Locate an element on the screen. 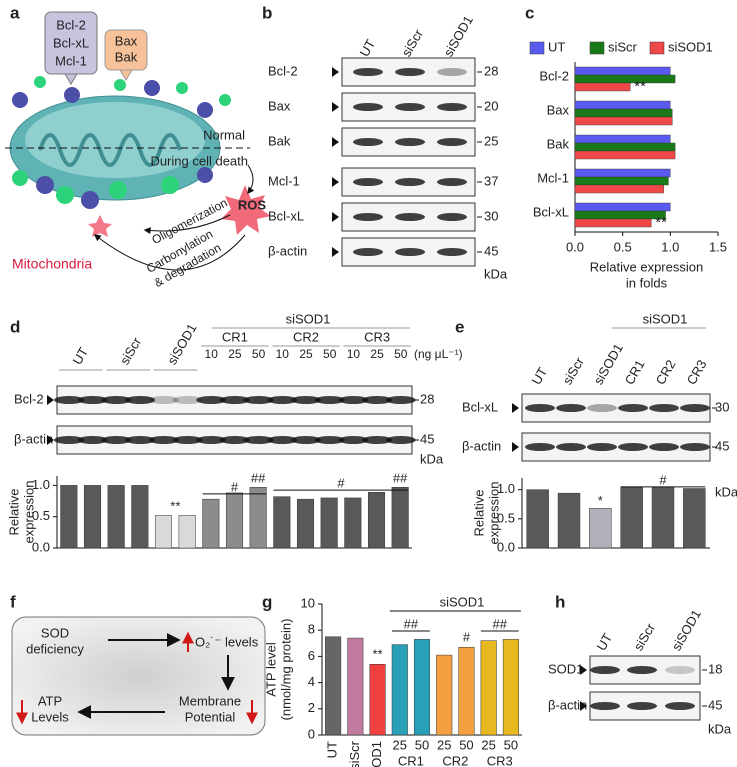 This screenshot has height=767, width=737. x-tick-label: 0.0 is located at coordinates (575, 246).